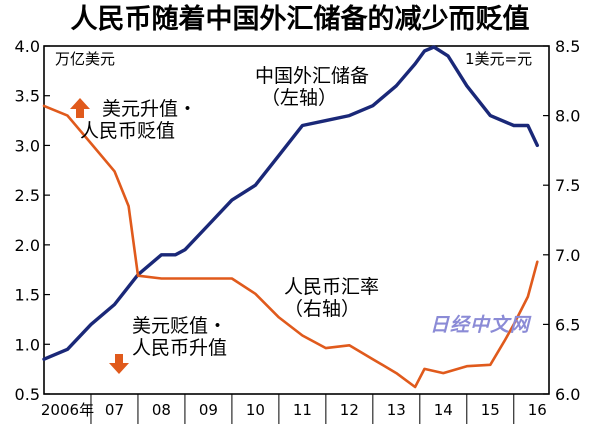 The width and height of the screenshot is (600, 425). Describe the element at coordinates (27, 145) in the screenshot. I see `left-tick-label: 3.0` at that location.